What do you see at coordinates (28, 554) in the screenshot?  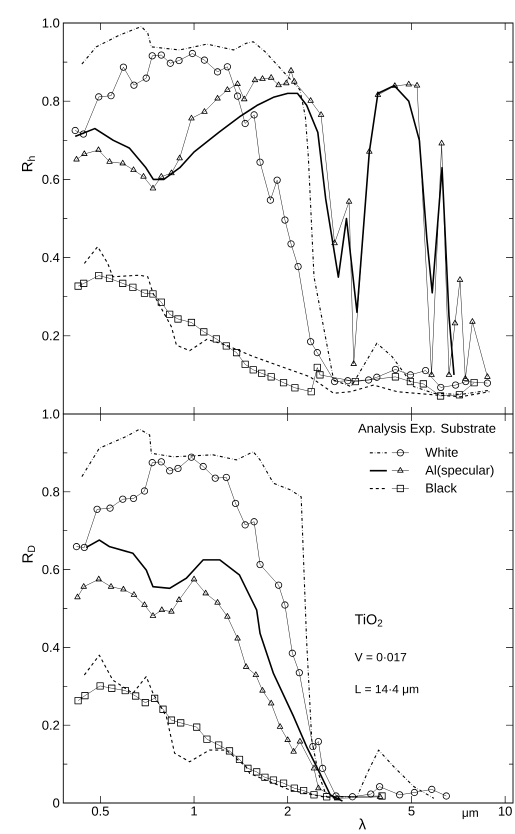 I see `y-axis-title: R$_{D}$` at bounding box center [28, 554].